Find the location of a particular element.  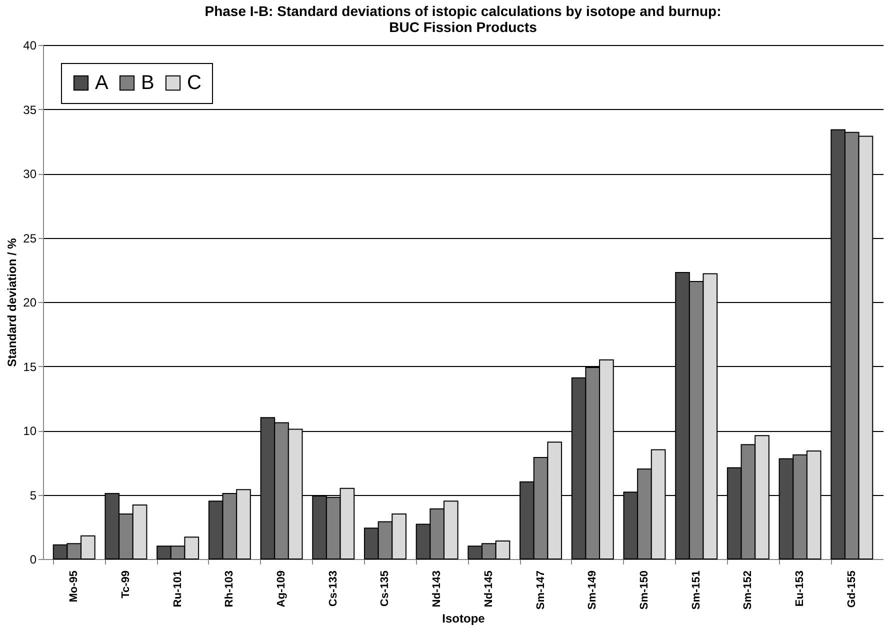

y-tick-label: 10 is located at coordinates (30, 431).